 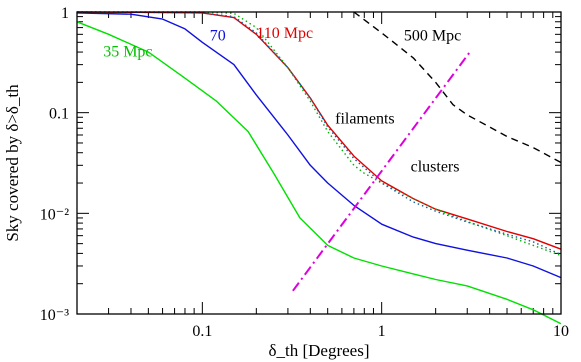 I want to click on x-tick-label: 10, so click(x=561, y=331).